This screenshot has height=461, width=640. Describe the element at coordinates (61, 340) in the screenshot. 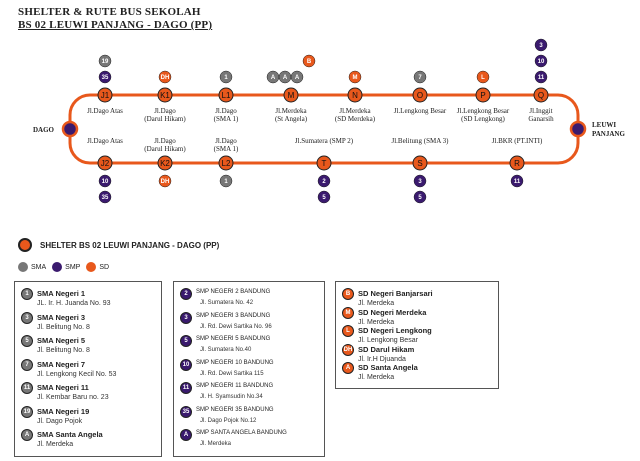

I see `school-name: SMA Negeri 5` at that location.